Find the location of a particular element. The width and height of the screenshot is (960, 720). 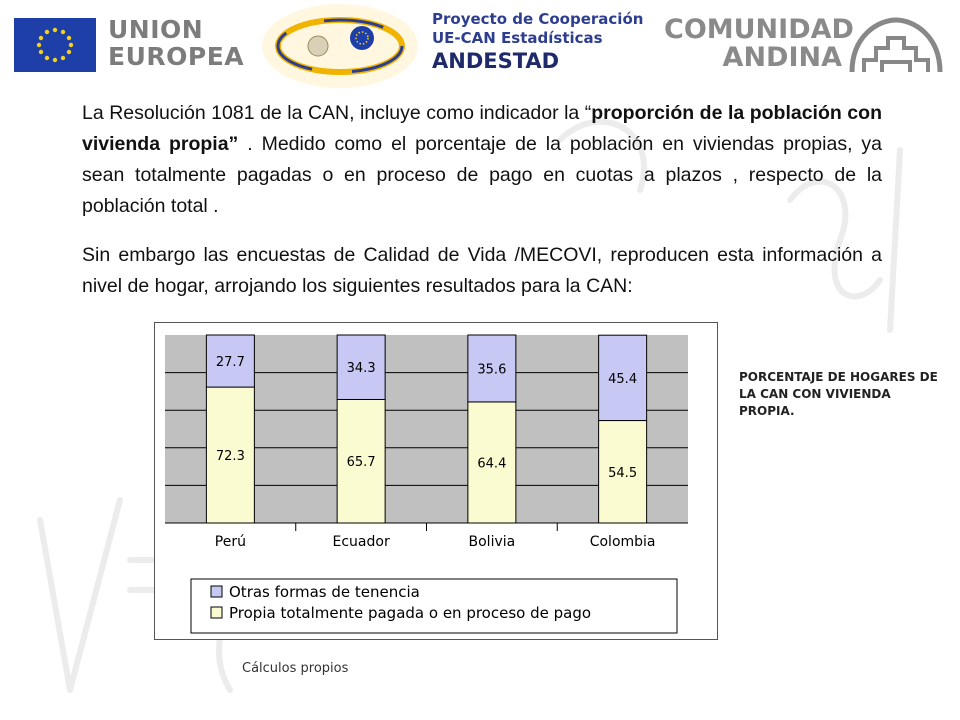

can-logo-text: COMUNIDAD ANDINA is located at coordinates (759, 43).